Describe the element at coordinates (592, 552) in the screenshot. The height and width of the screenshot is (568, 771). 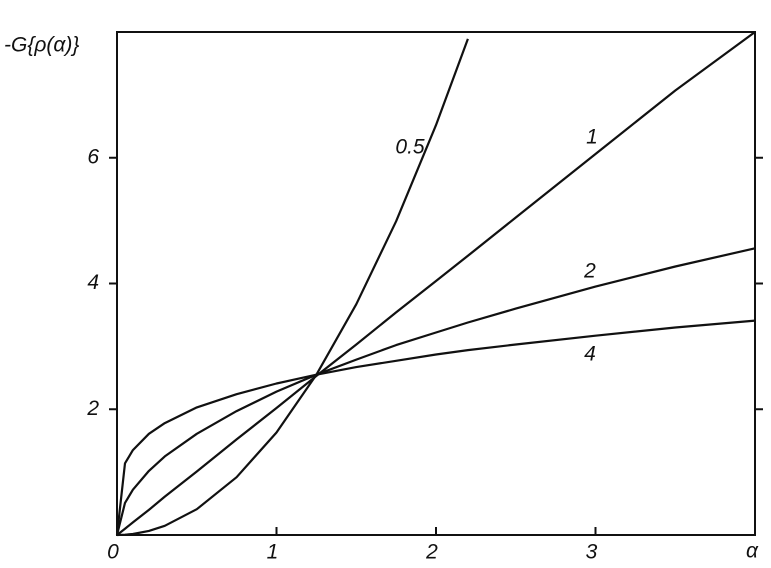
I see `x-tick-label: 3` at that location.